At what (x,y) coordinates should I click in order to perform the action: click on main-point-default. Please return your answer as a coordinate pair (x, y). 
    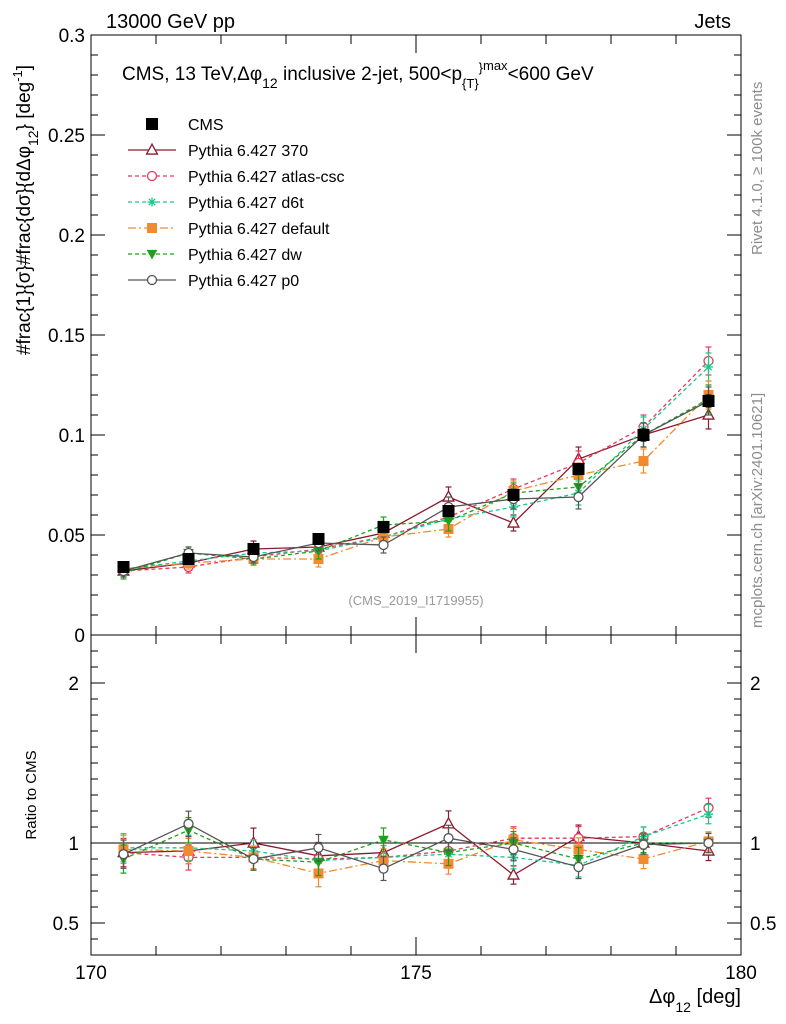
    Looking at the image, I should click on (643, 461).